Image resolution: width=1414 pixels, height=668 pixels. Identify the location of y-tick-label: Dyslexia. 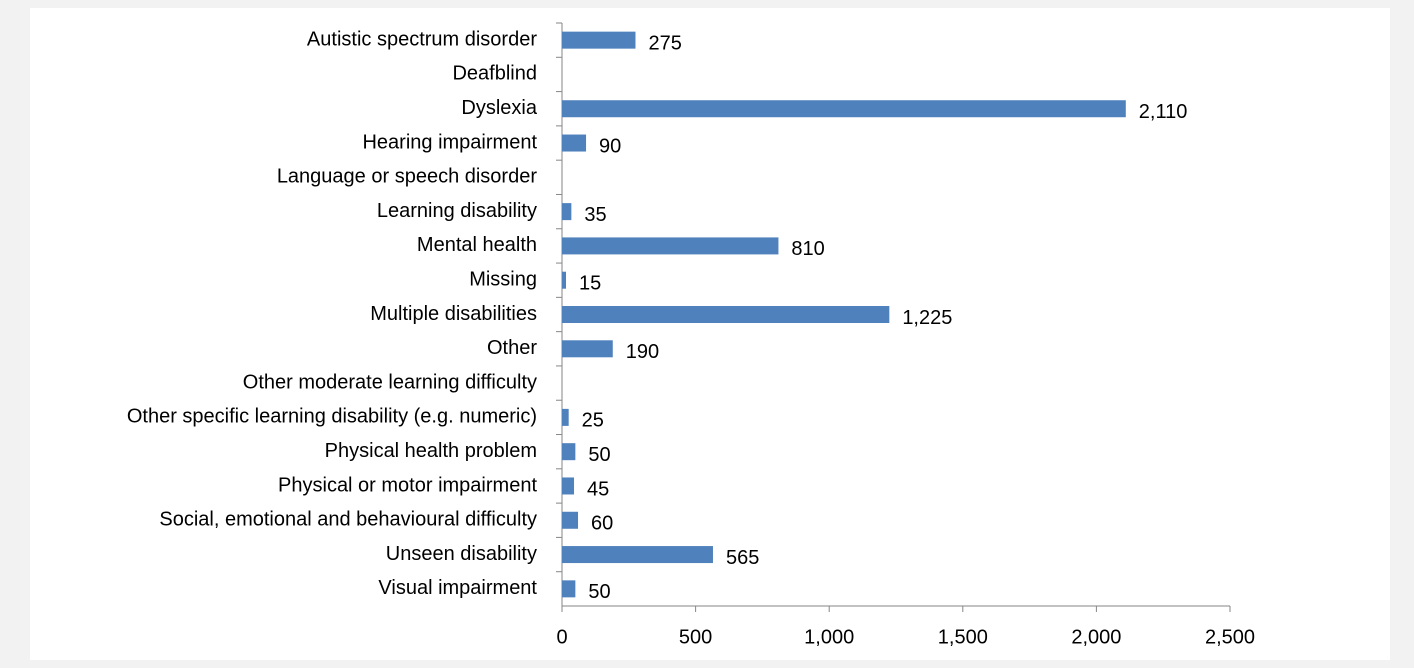
(499, 108).